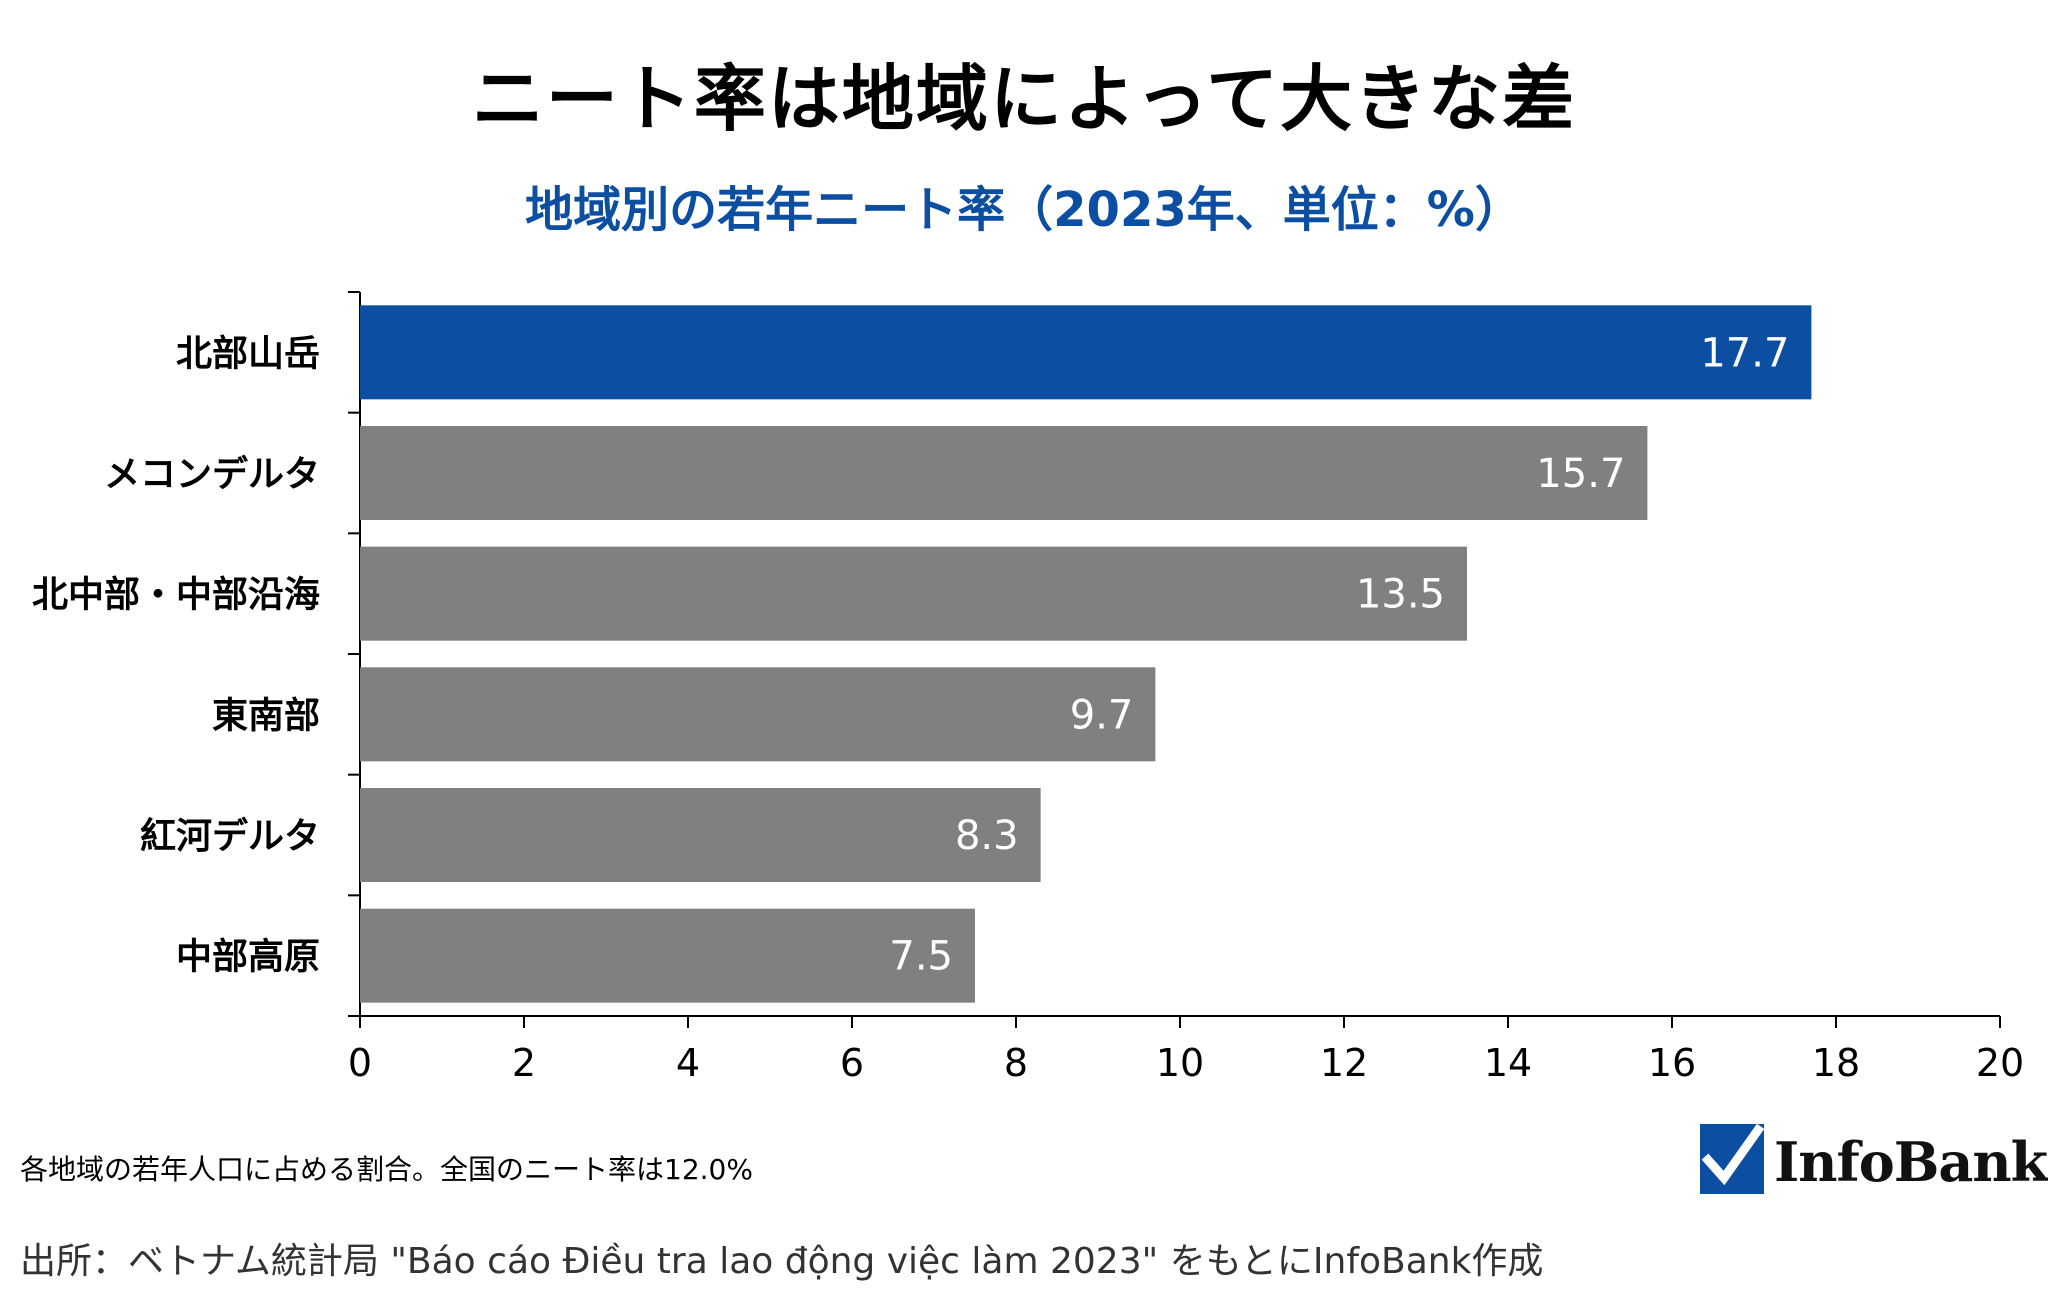 This screenshot has width=2048, height=1295. Describe the element at coordinates (1180, 1063) in the screenshot. I see `x-tick-label: 10` at that location.